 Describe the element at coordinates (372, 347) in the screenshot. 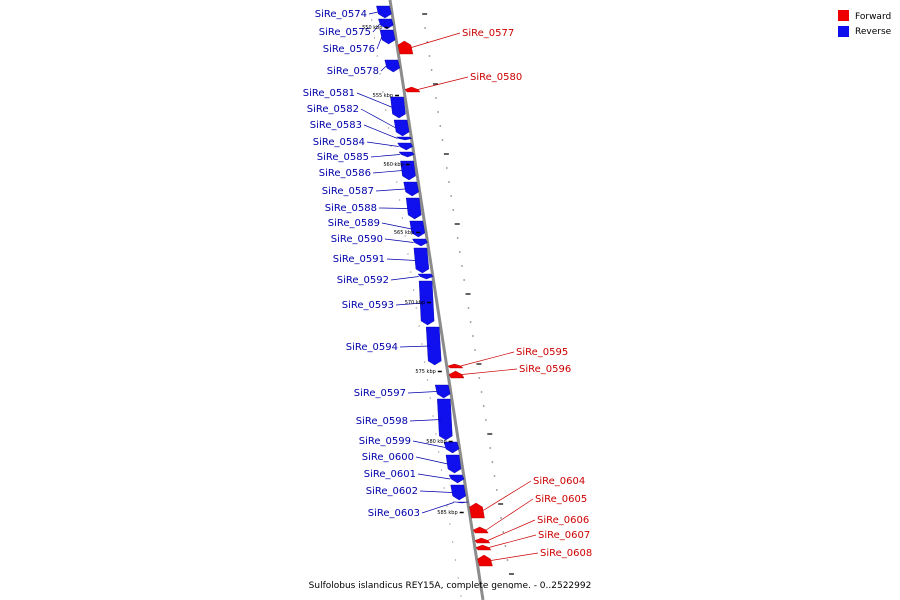

I see `gene-label-SiRe_0594: SiRe_0594` at that location.